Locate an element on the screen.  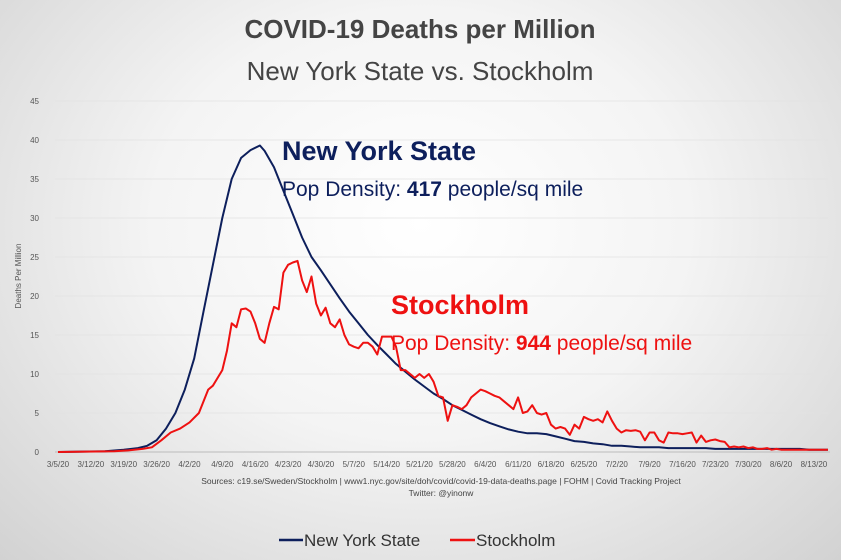
legend-label-stockholm: Stockholm is located at coordinates (515, 540).